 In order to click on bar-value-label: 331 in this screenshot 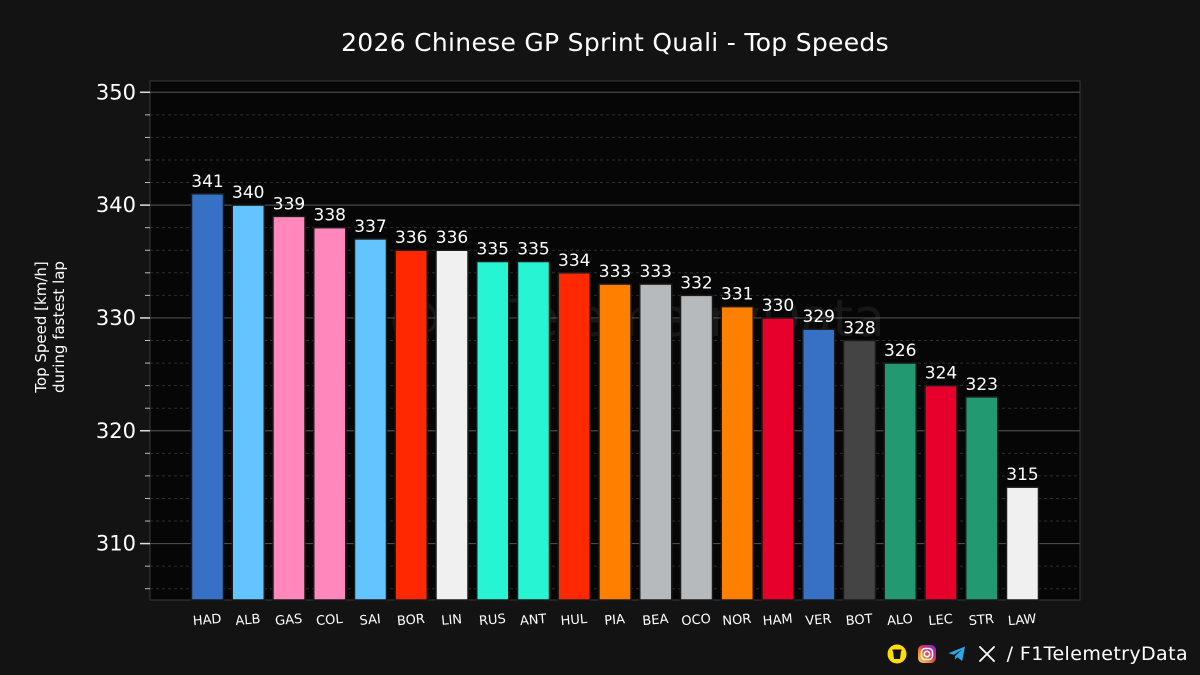, I will do `click(737, 295)`.